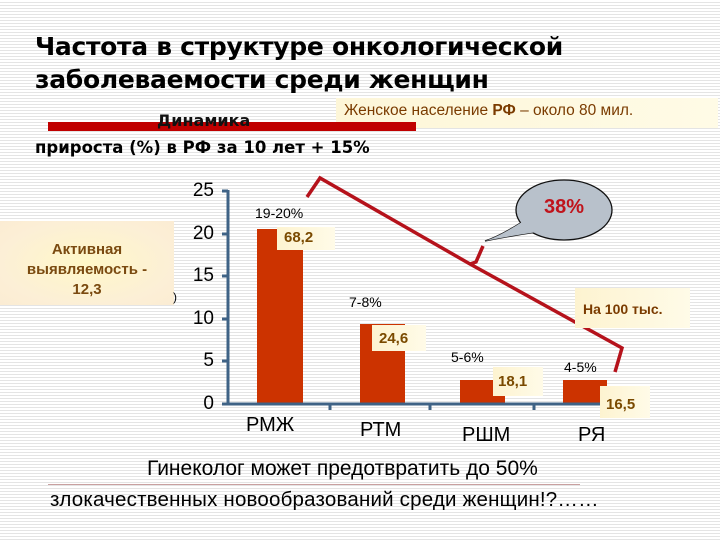 The height and width of the screenshot is (540, 720). I want to click on bottom-text-line-1: Гинеколог может предотвратить до 50%, so click(342, 468).